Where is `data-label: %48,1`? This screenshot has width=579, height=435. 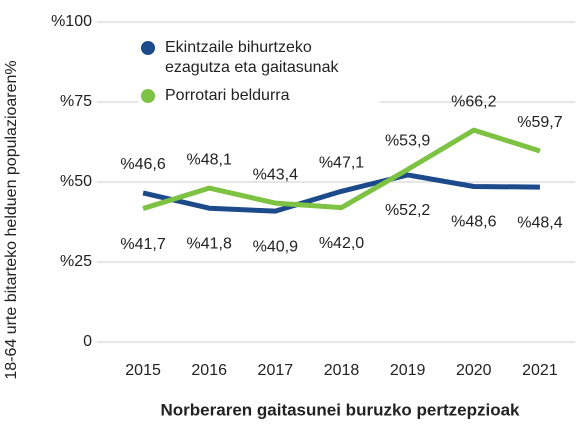
data-label: %48,1 is located at coordinates (209, 159).